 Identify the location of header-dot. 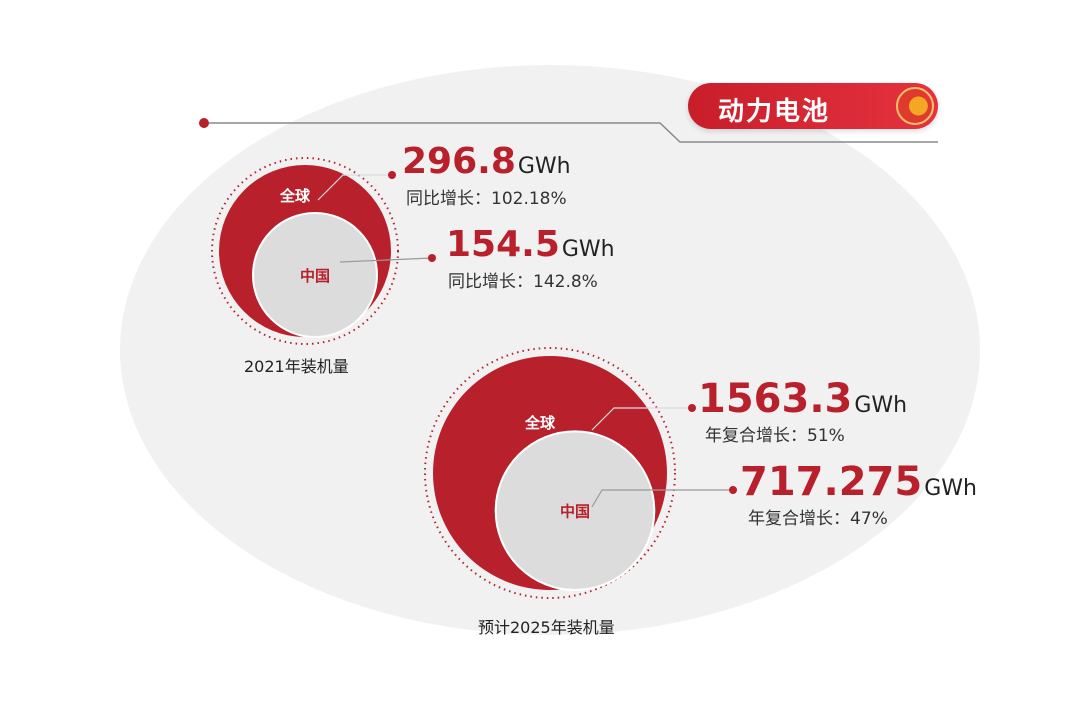
(204, 123).